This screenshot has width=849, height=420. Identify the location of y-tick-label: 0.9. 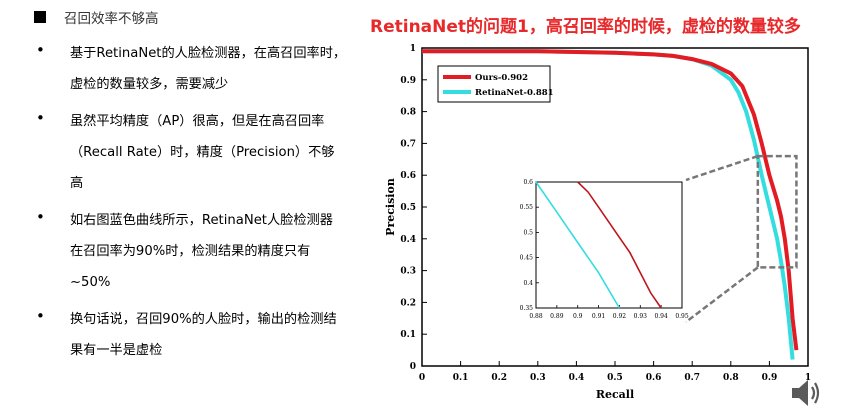
(408, 81).